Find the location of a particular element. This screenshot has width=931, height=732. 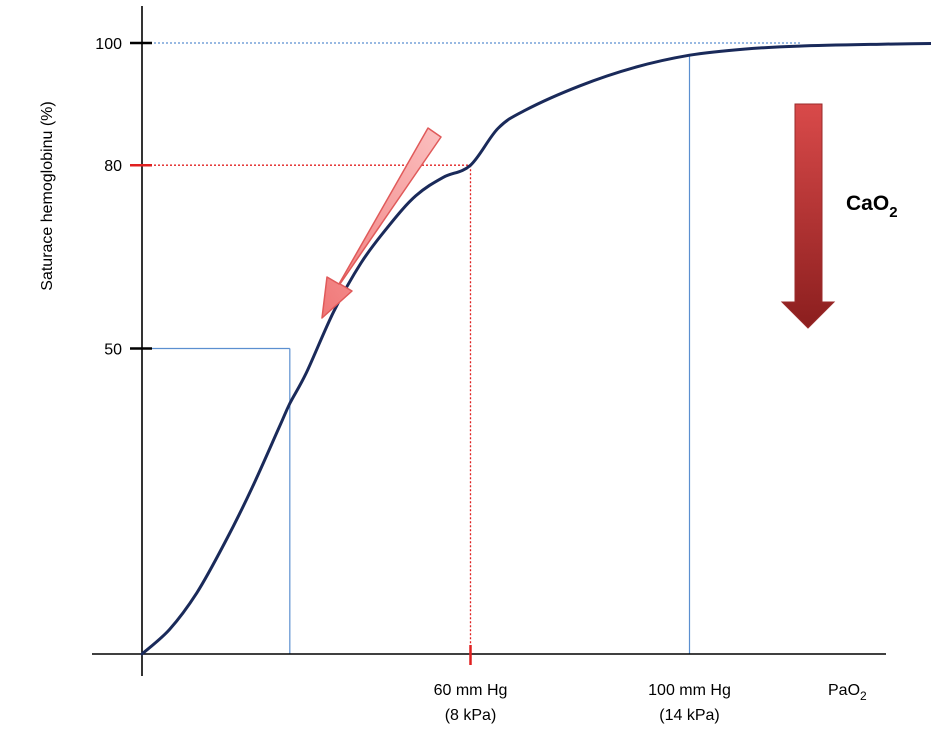

y-tick-label-80: 80 is located at coordinates (113, 166).